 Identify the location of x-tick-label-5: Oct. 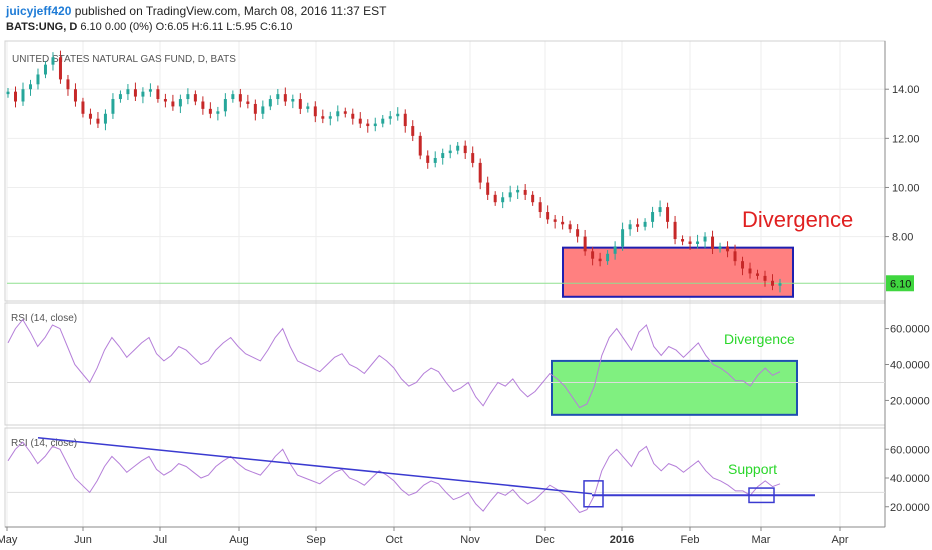
(393, 540).